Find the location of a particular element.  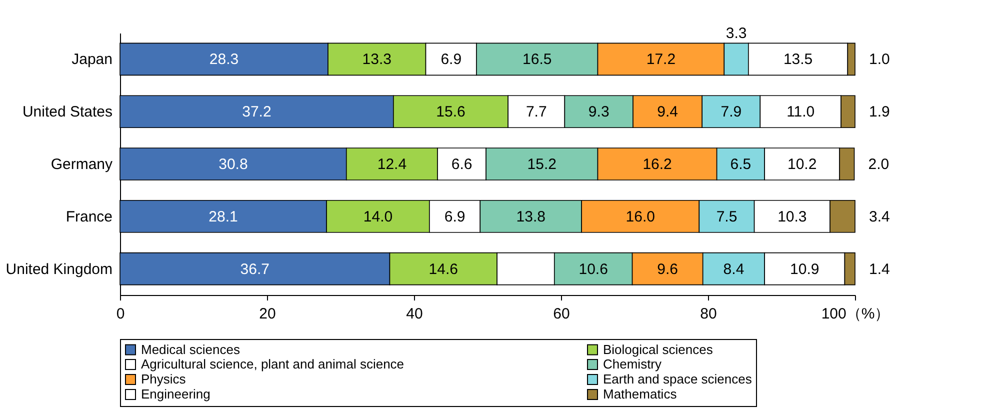

data-label: 9.6 is located at coordinates (667, 269).